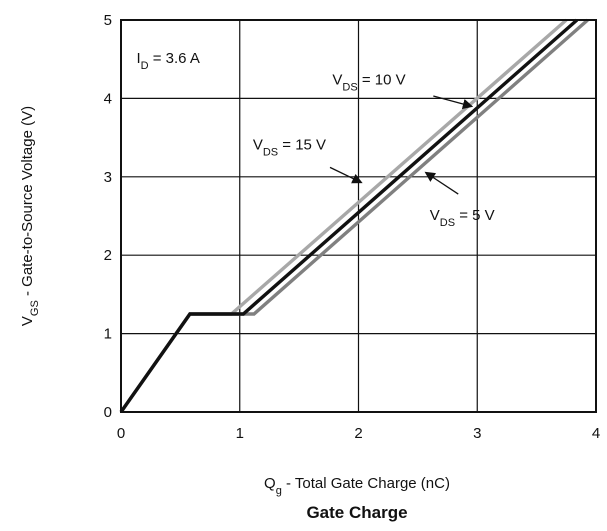 The height and width of the screenshot is (531, 607). Describe the element at coordinates (167, 61) in the screenshot. I see `annotation-label-id: ID = 3.6 A` at that location.